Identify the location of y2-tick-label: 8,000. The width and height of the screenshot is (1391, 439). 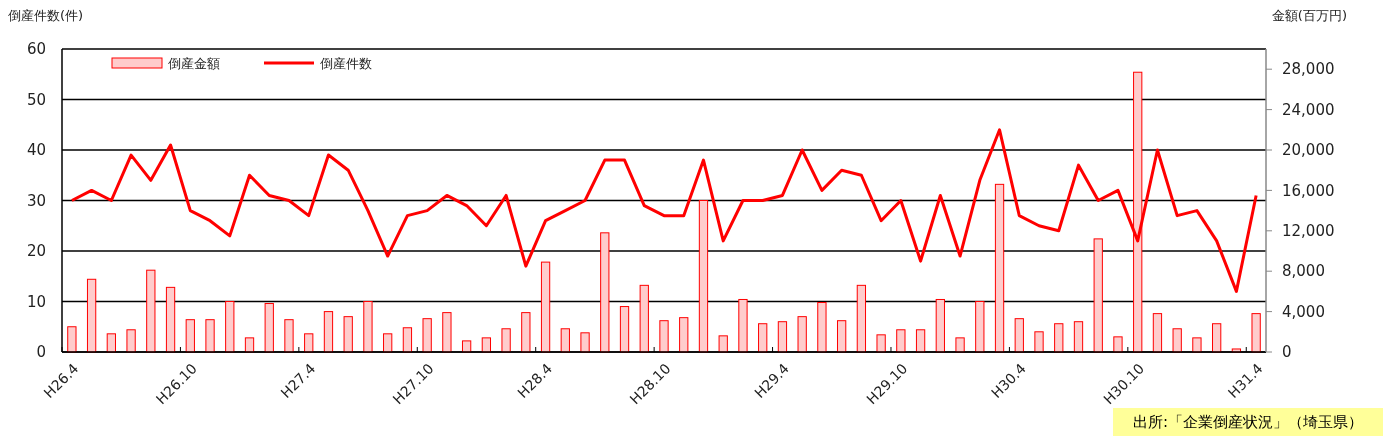
(1303, 271).